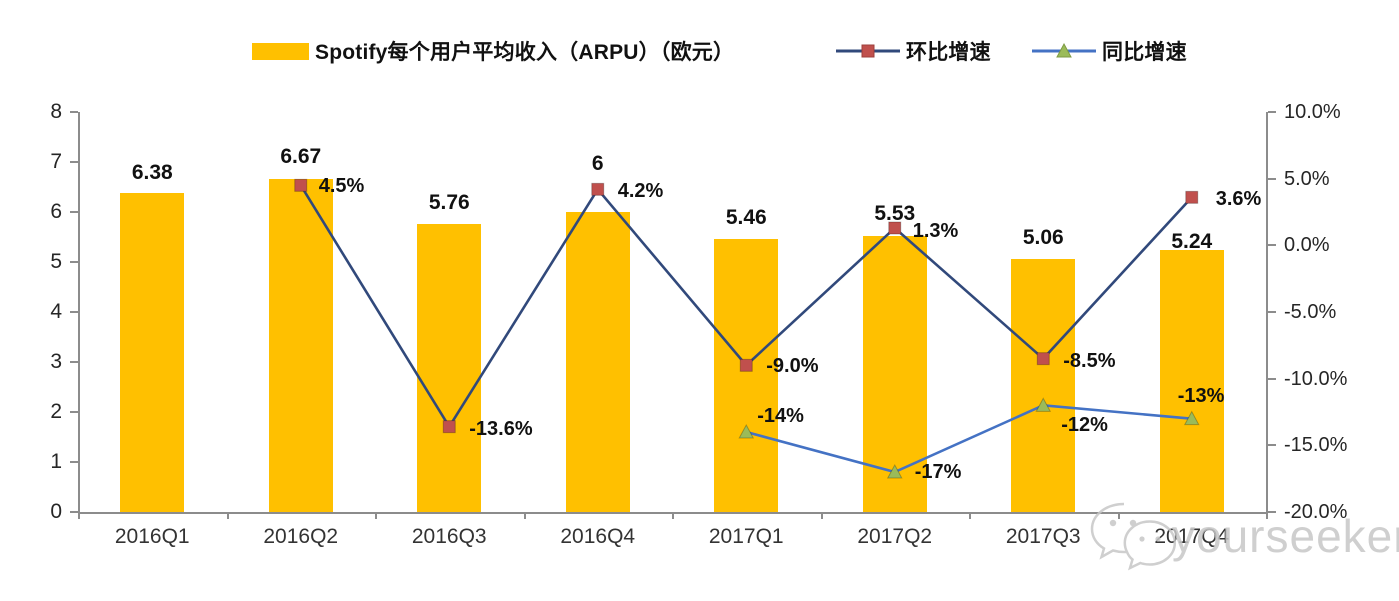 This screenshot has width=1399, height=601. Describe the element at coordinates (1084, 425) in the screenshot. I see `yoy-point-label: -12%` at that location.